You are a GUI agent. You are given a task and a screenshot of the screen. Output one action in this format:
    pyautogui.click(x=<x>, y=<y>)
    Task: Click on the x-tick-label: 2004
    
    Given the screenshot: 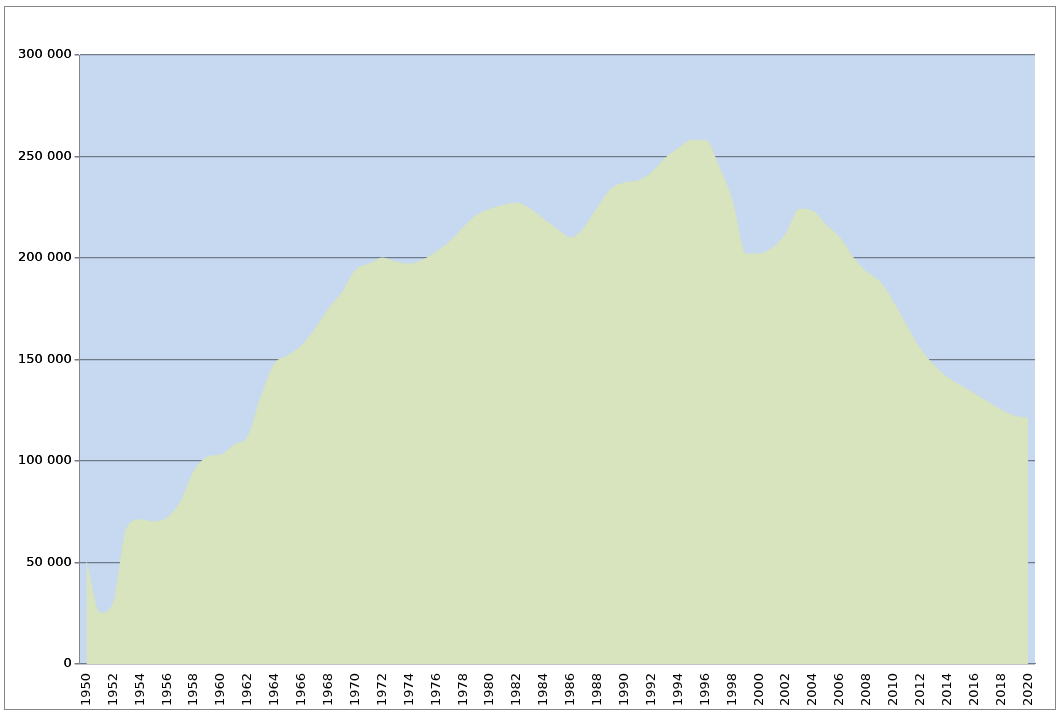 What is the action you would take?
    pyautogui.click(x=812, y=689)
    